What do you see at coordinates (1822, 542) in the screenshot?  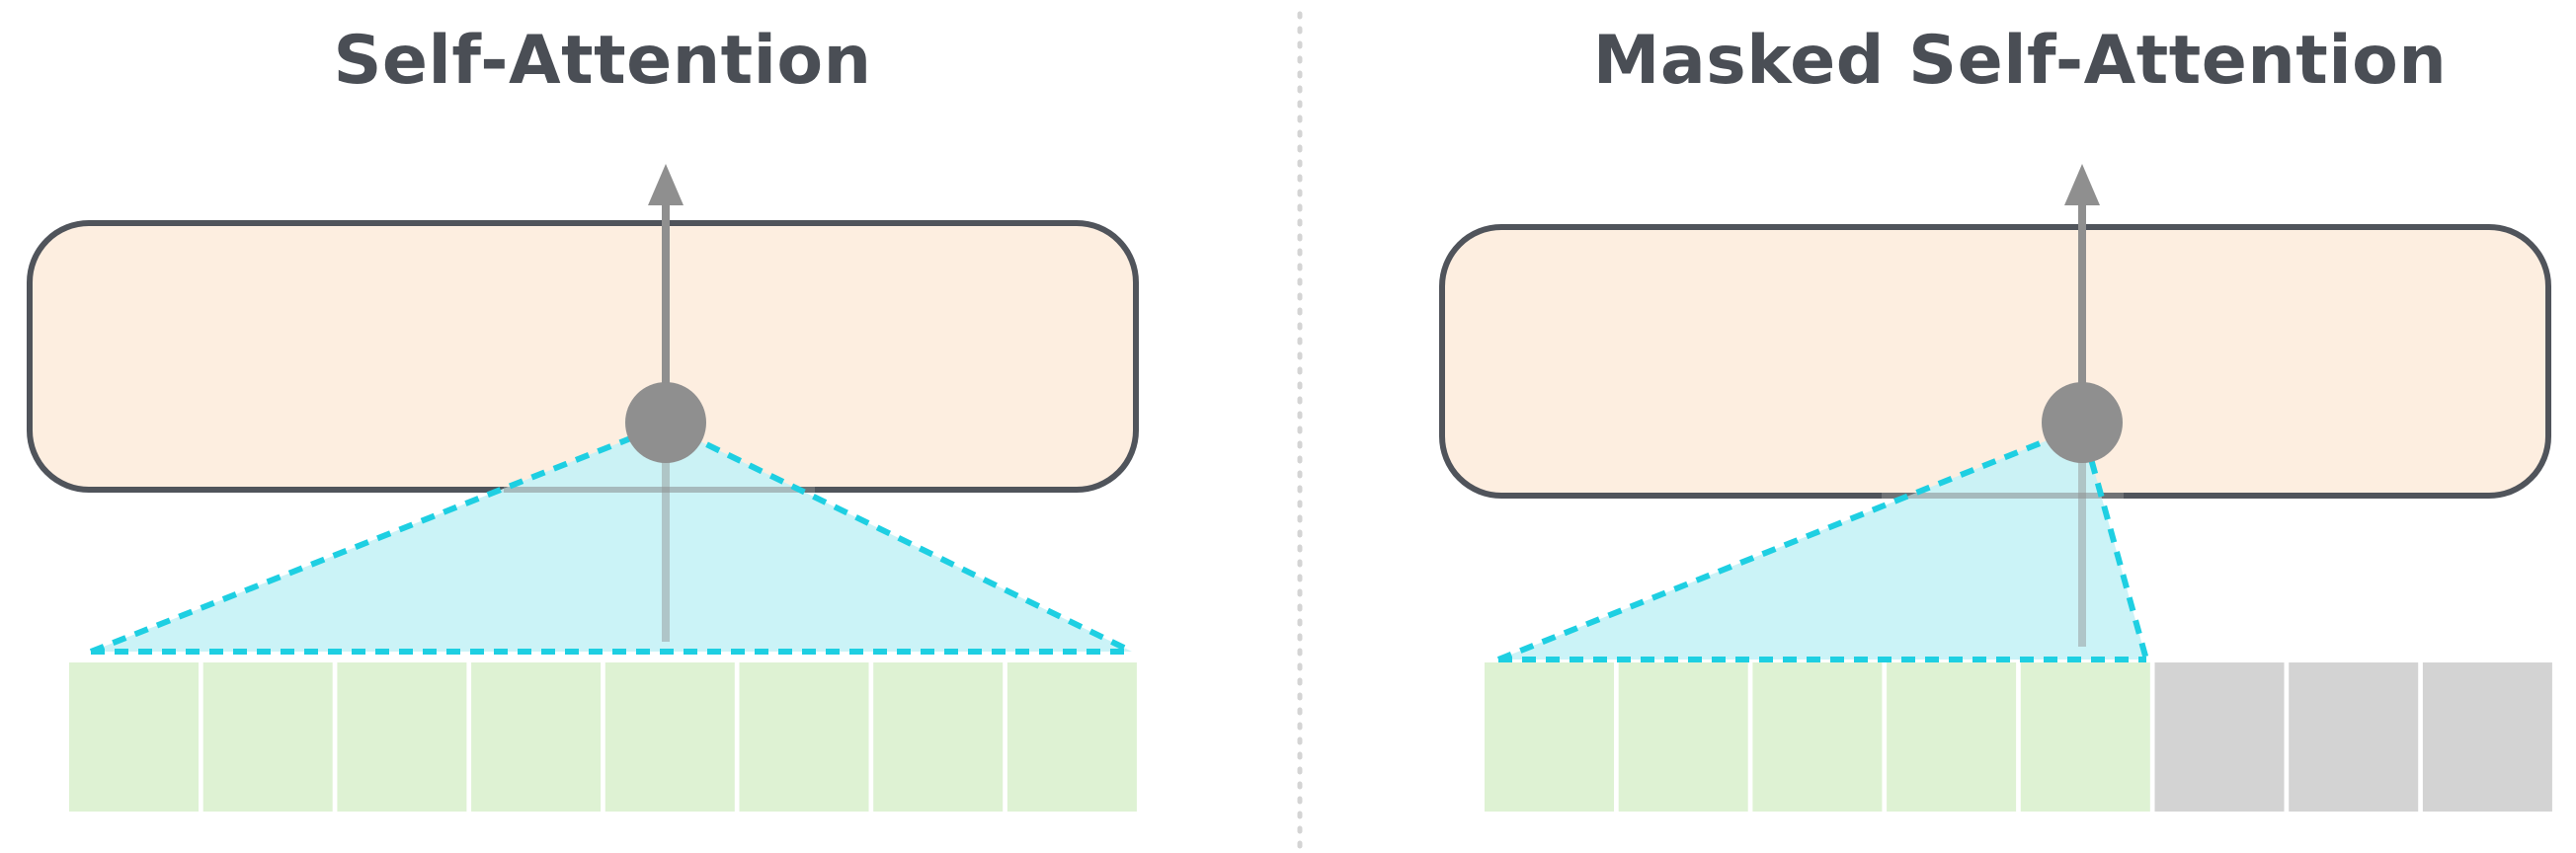 I see `masked-self-attention-scope` at bounding box center [1822, 542].